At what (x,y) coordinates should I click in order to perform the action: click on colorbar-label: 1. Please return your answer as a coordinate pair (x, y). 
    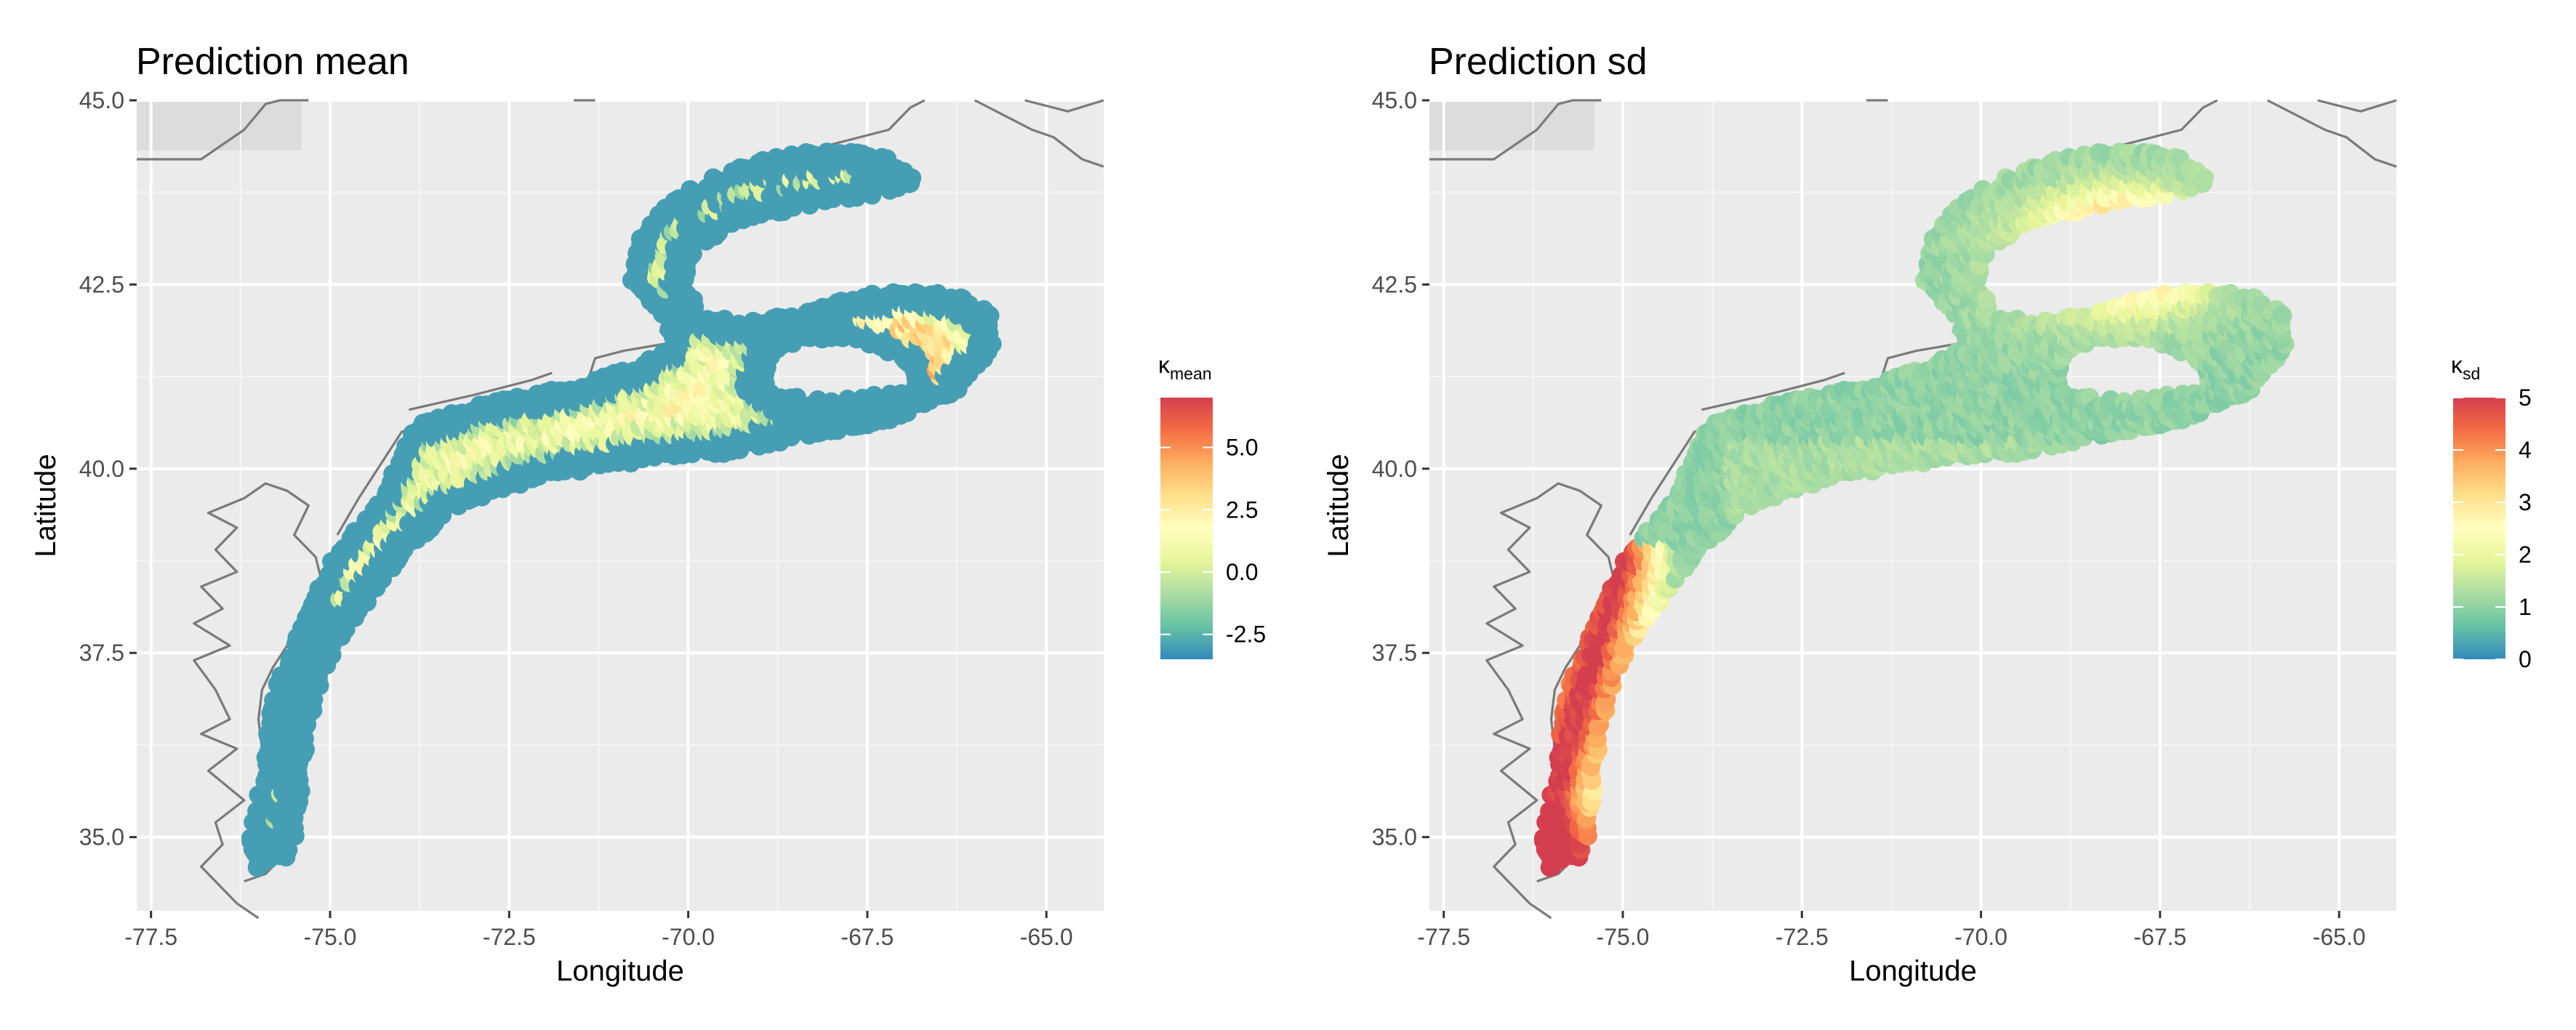
    Looking at the image, I should click on (2526, 607).